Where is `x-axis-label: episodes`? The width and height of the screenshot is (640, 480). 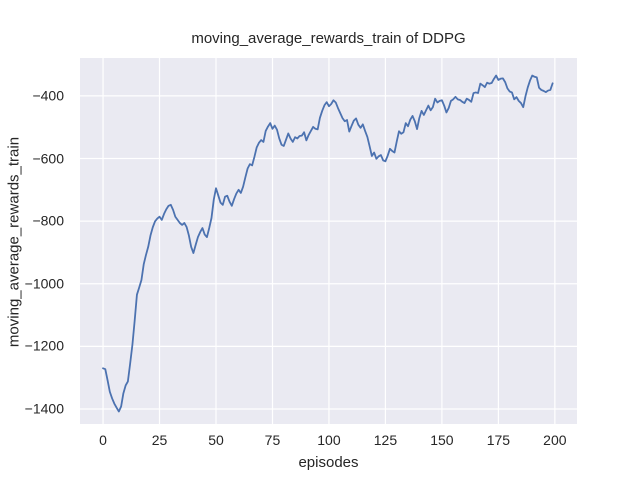 x-axis-label: episodes is located at coordinates (328, 462).